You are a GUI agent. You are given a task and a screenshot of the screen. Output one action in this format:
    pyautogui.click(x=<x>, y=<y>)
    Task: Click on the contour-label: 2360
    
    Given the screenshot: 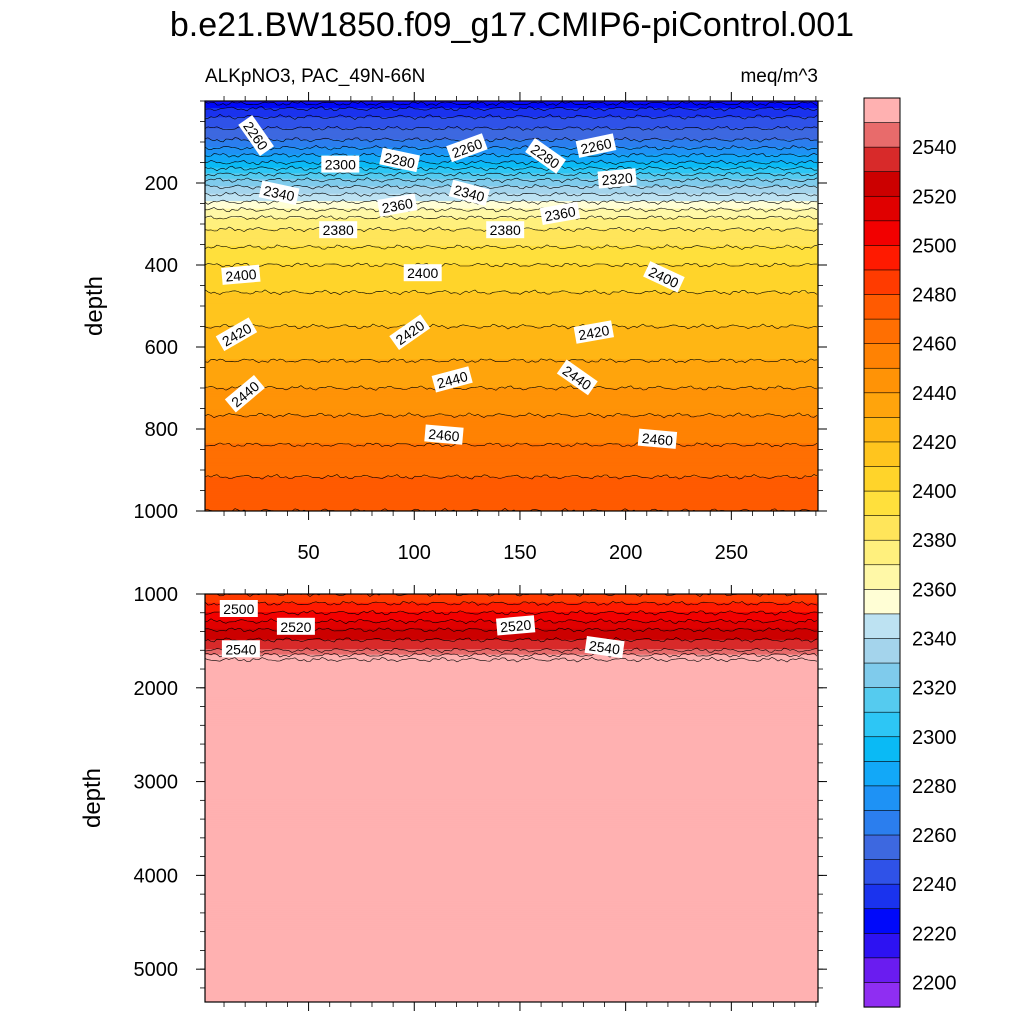 What is the action you would take?
    pyautogui.click(x=397, y=205)
    